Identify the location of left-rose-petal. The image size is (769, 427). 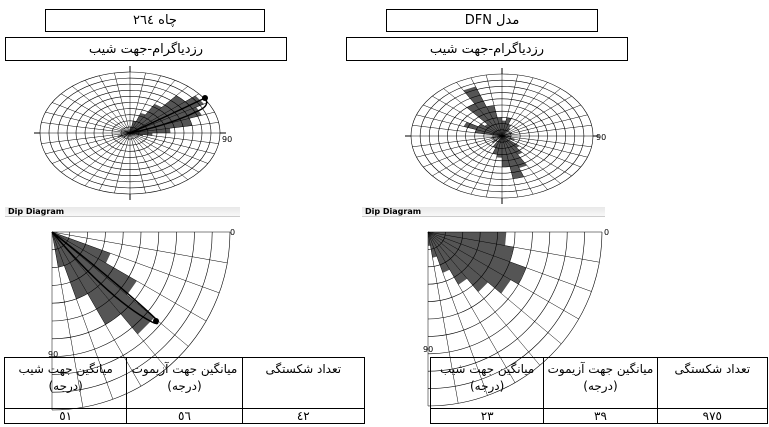
(138, 122).